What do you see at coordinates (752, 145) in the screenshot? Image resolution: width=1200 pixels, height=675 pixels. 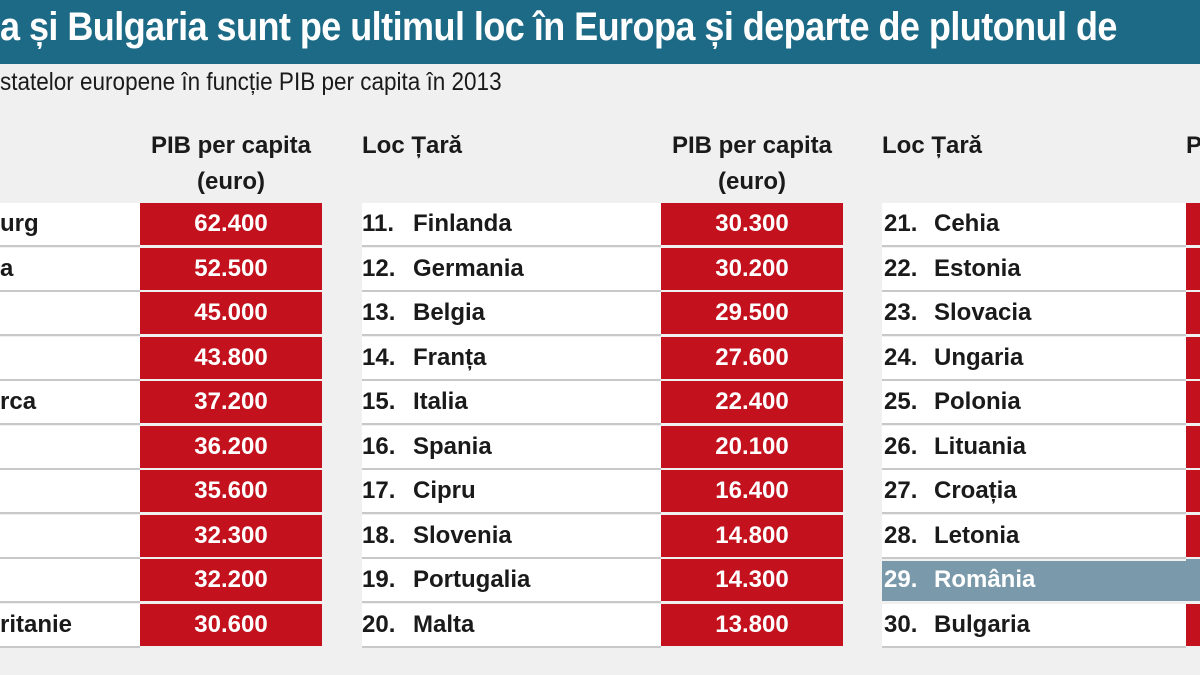 I see `col2-header-line1: PIB per capita` at bounding box center [752, 145].